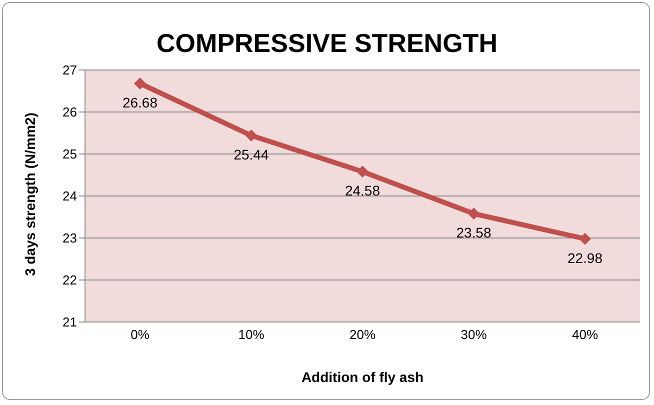 The image size is (654, 405). Describe the element at coordinates (140, 334) in the screenshot. I see `x-tick-label: 0%` at that location.